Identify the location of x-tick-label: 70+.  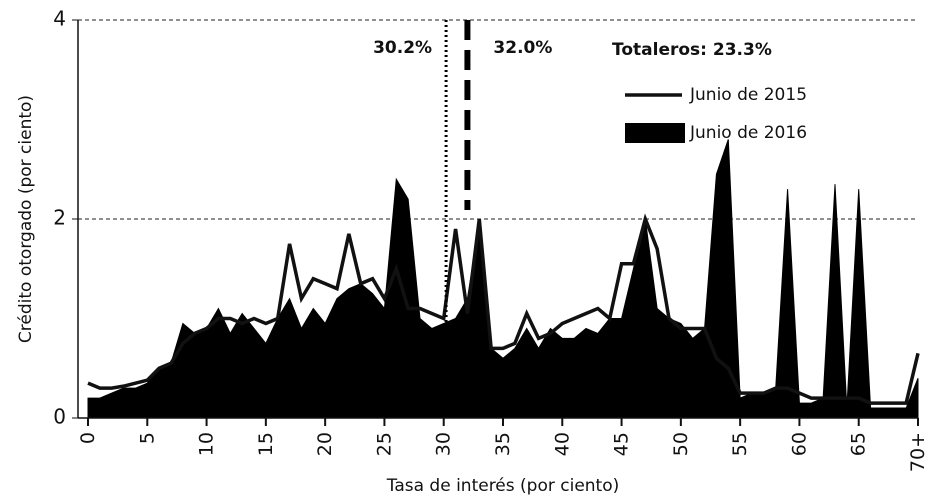
(916, 452).